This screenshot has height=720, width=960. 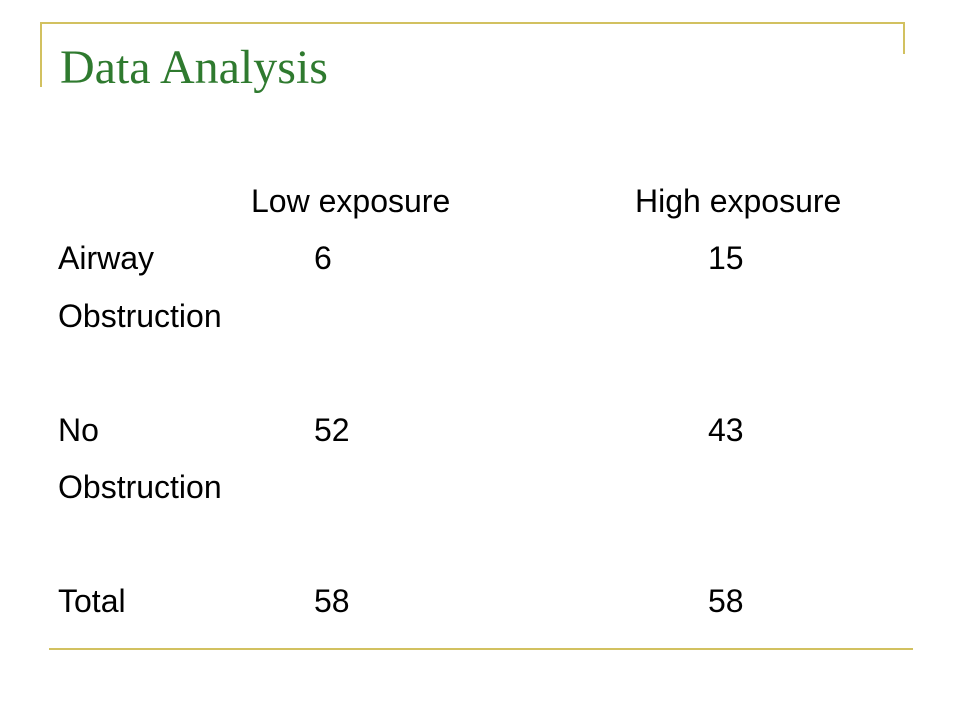 What do you see at coordinates (472, 23) in the screenshot?
I see `frame-top-line` at bounding box center [472, 23].